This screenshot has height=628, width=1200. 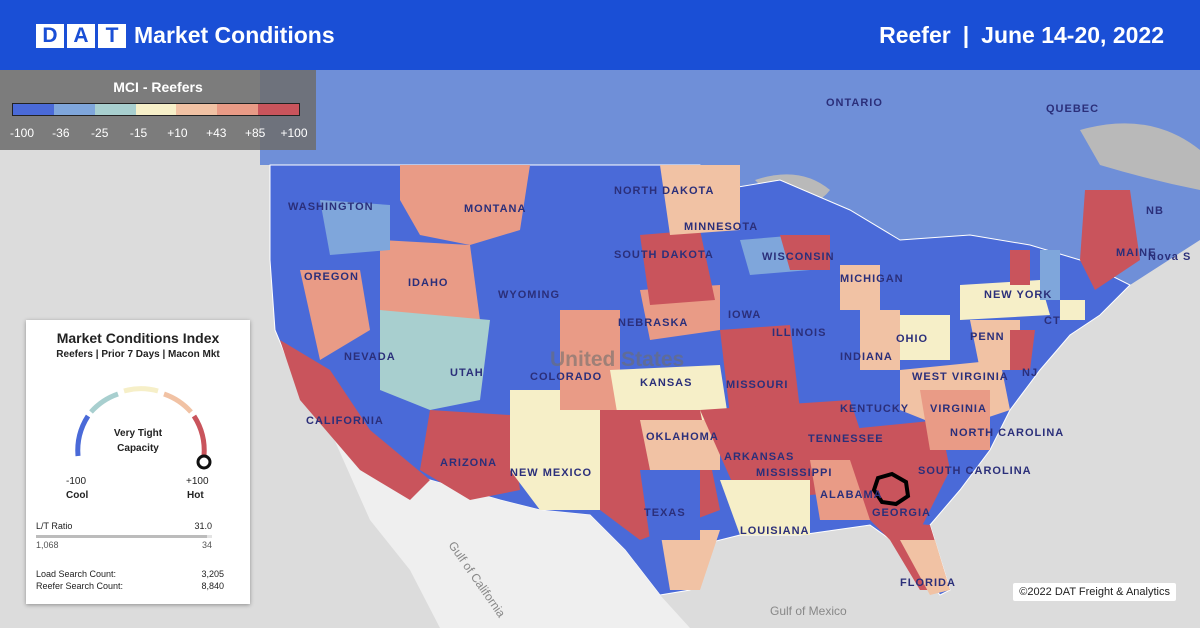 What do you see at coordinates (874, 409) in the screenshot?
I see `state-label-kentucky: KENTUCKY` at bounding box center [874, 409].